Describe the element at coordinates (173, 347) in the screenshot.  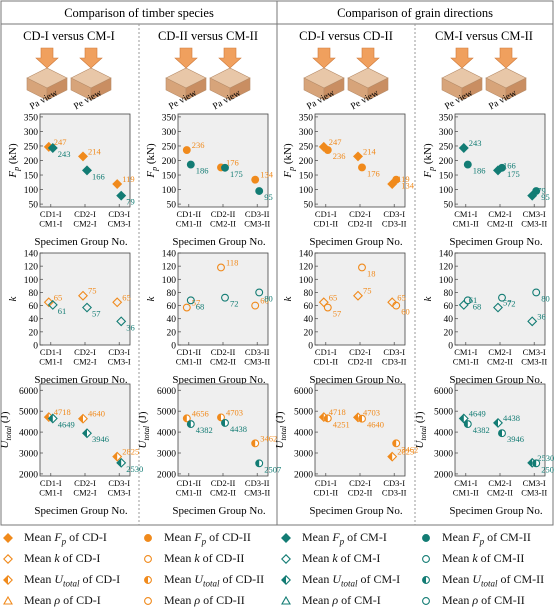
I see `y-tick-label: 0` at that location.